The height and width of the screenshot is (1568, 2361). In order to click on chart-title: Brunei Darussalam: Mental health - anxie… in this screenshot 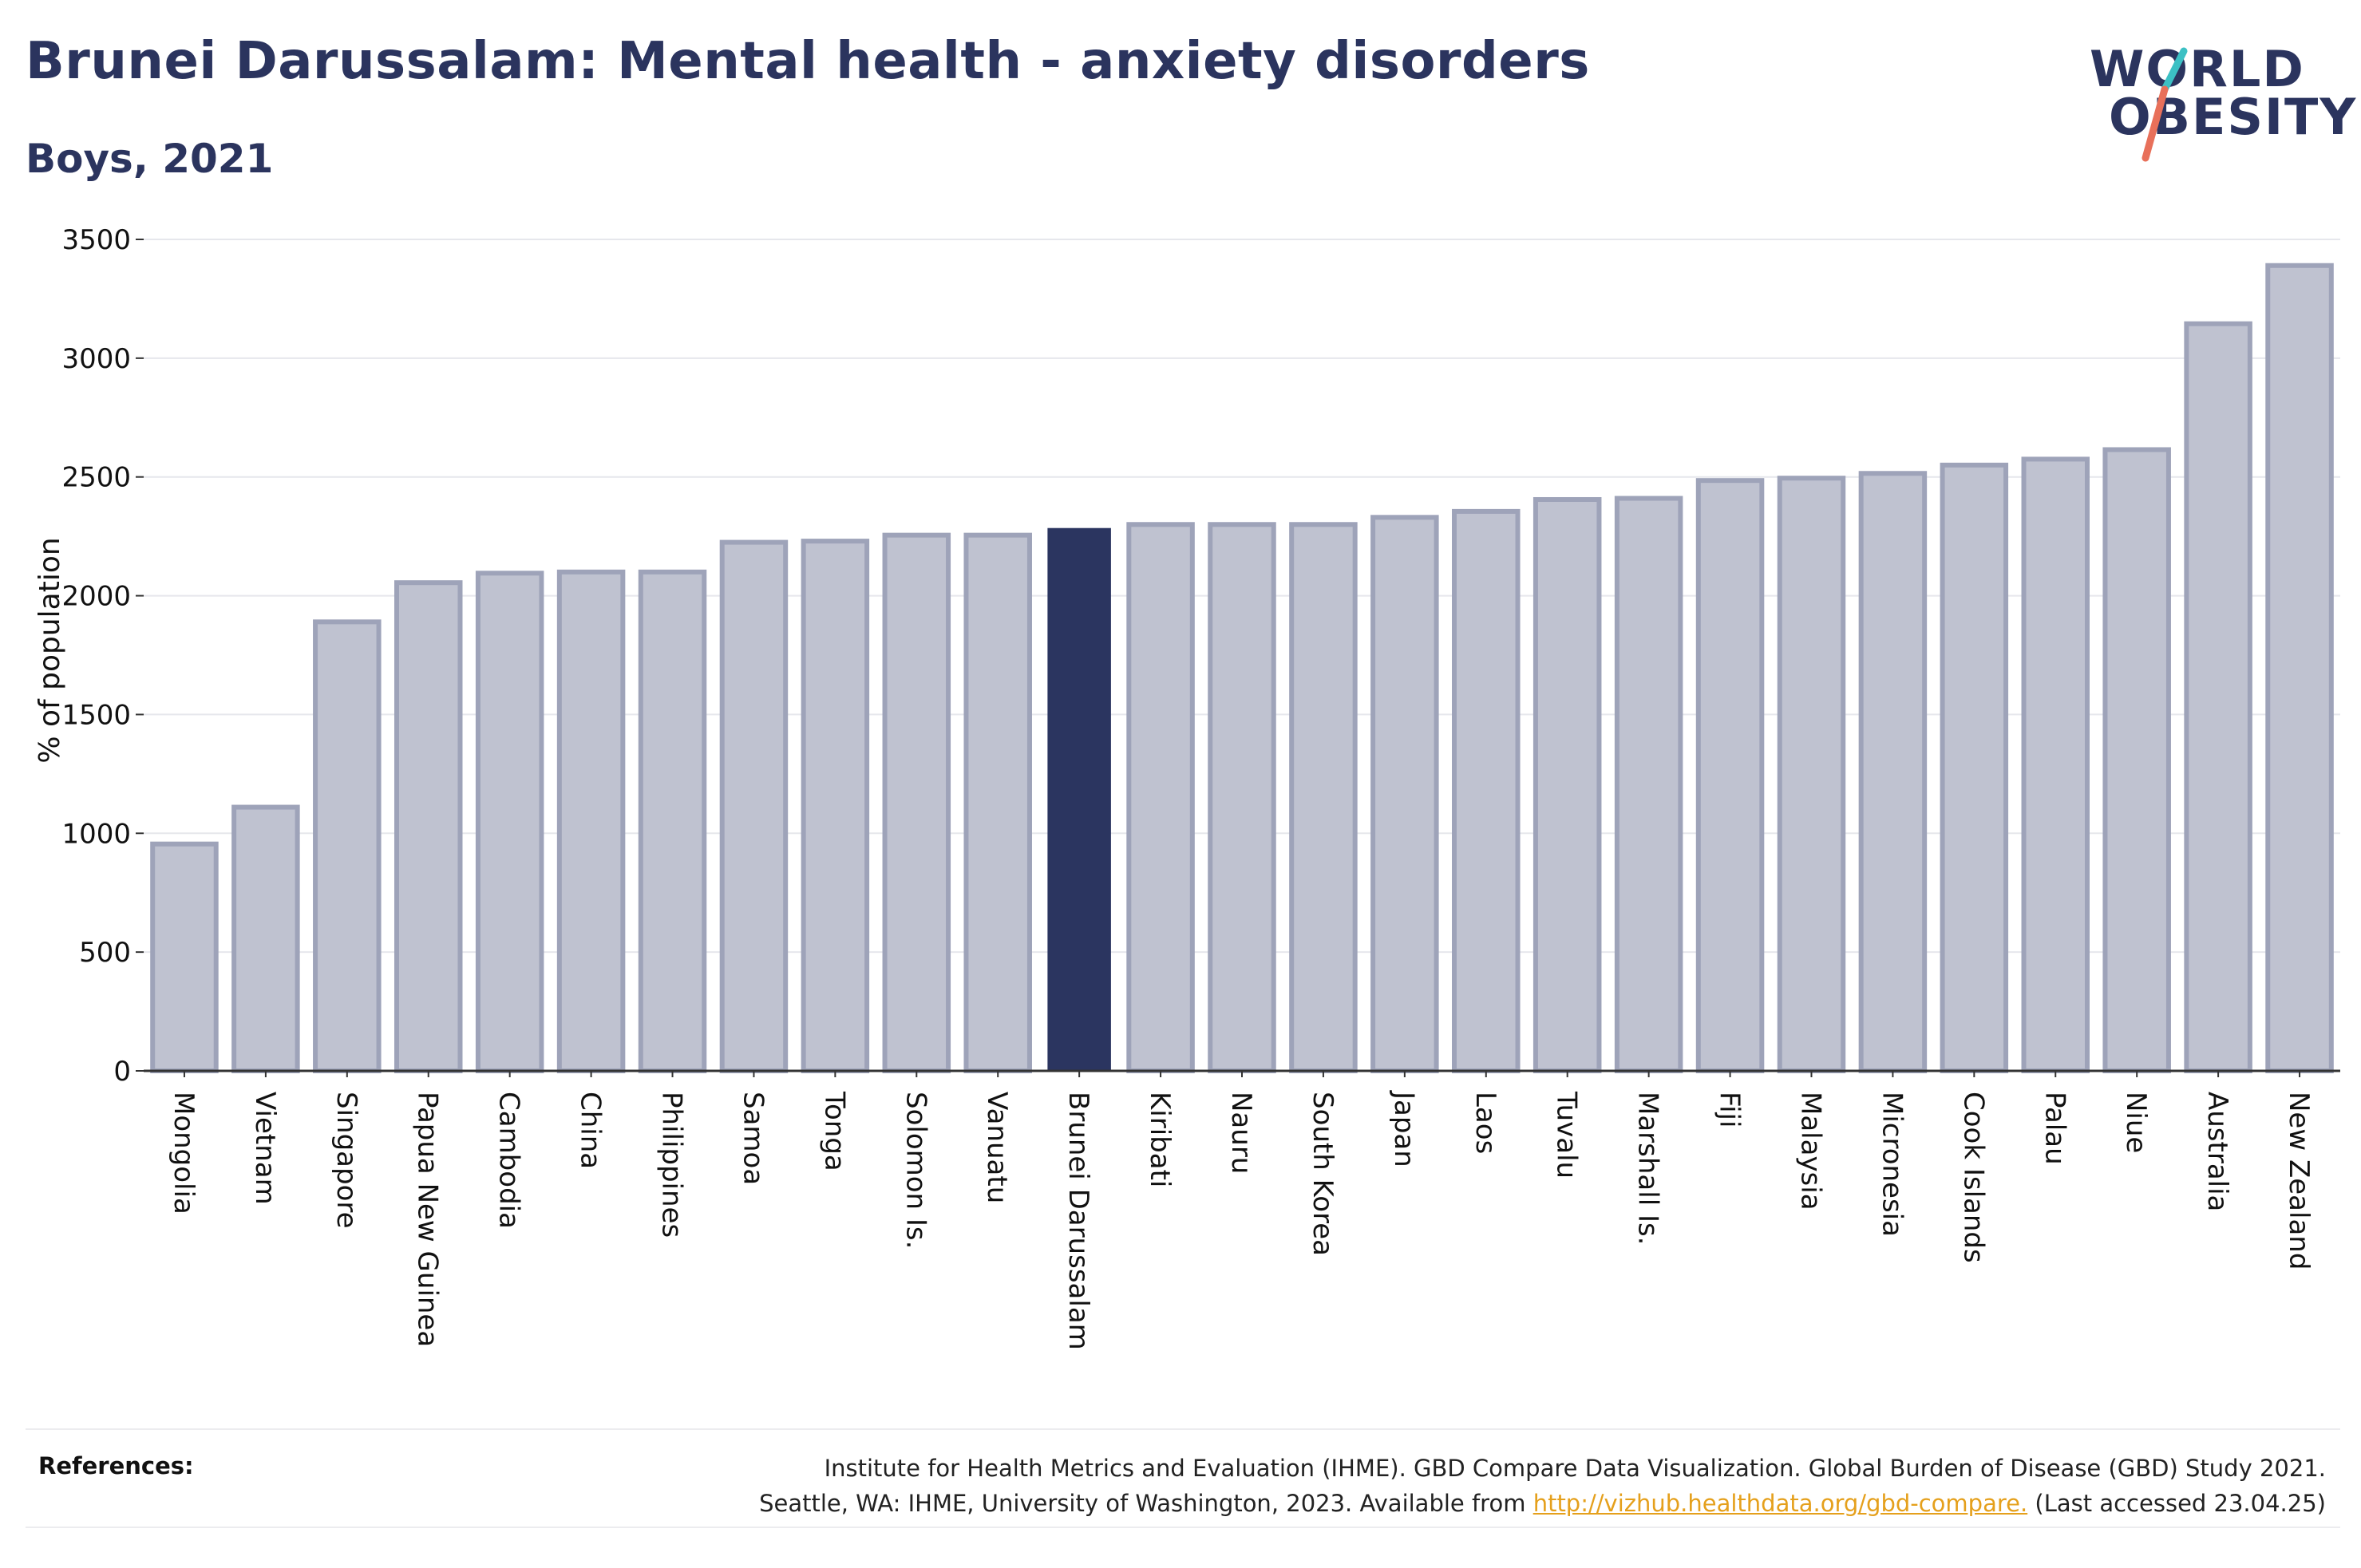, I will do `click(808, 61)`.